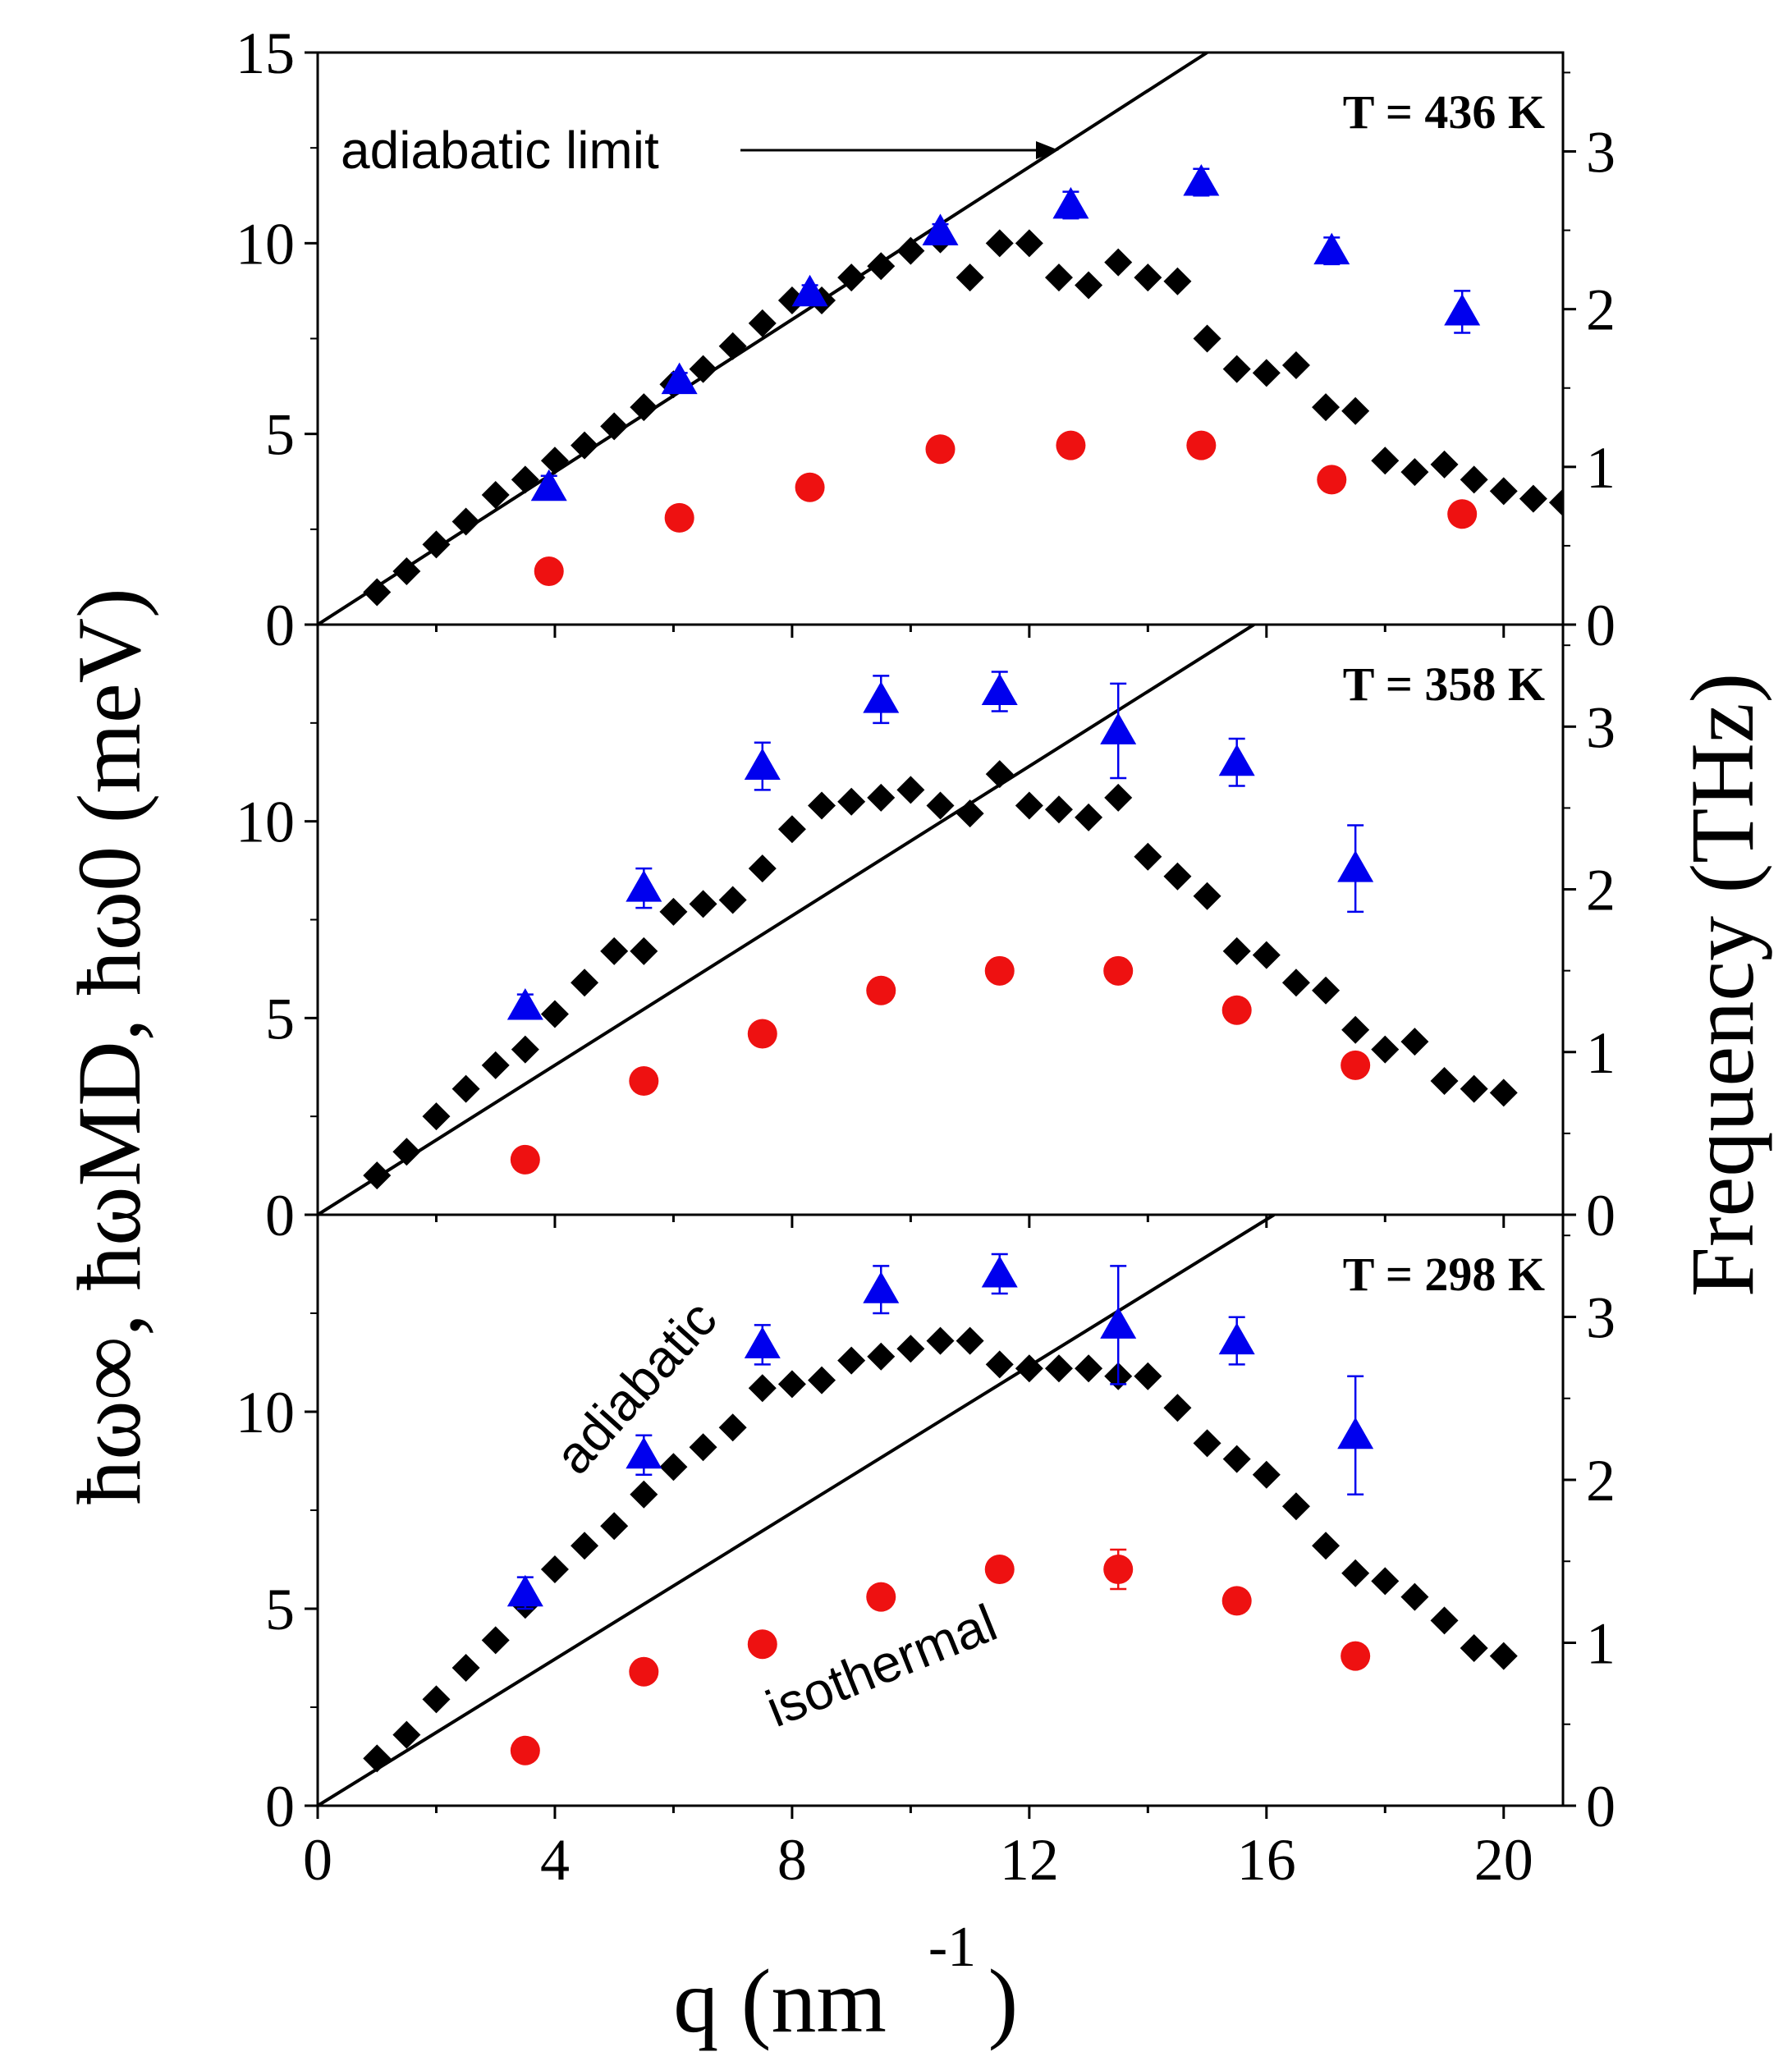 This screenshot has width=1792, height=2070. I want to click on y-left-tick-label: 15, so click(265, 53).